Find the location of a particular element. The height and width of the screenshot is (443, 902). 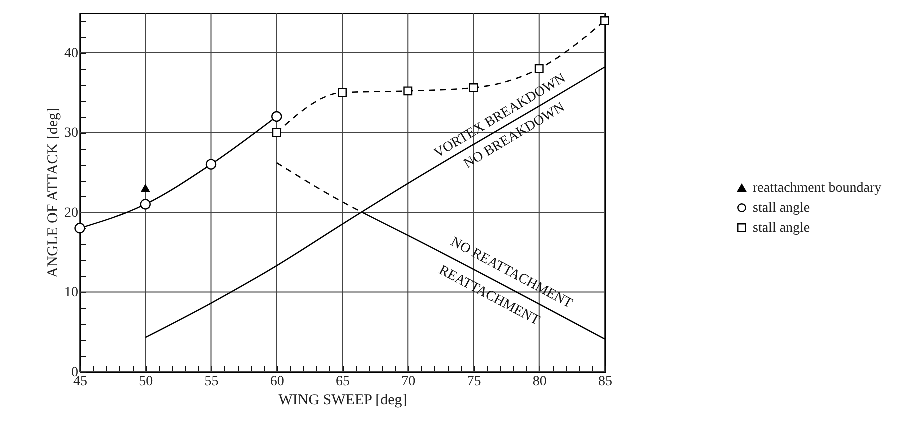

x-tick-label: 60 is located at coordinates (277, 382).